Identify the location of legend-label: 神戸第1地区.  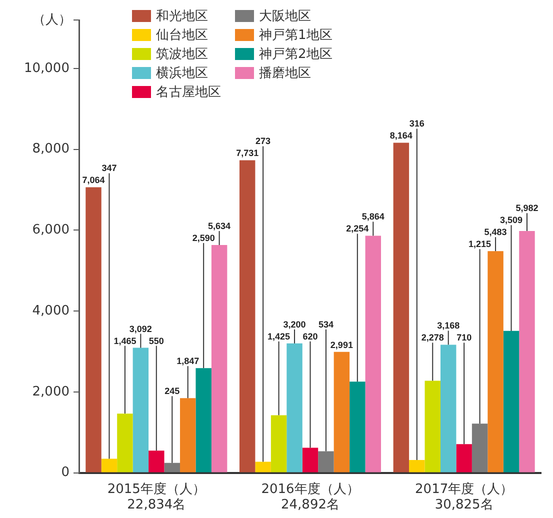
(295, 35).